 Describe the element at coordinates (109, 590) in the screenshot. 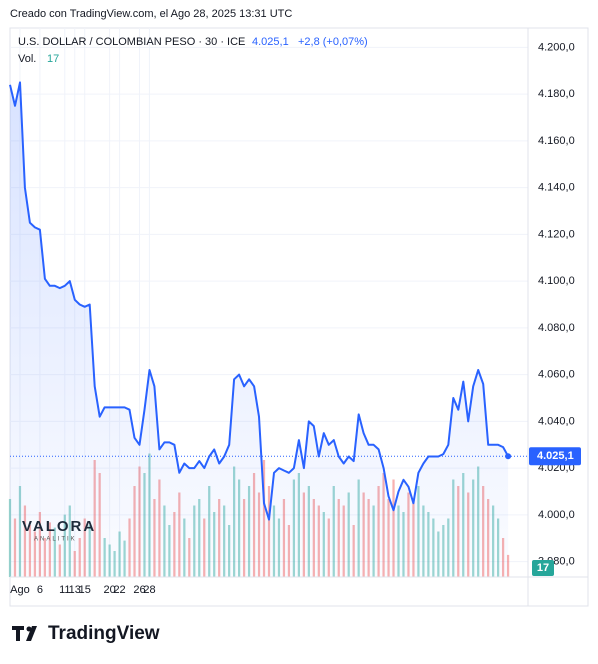

I see `x-tick-label: 20` at that location.